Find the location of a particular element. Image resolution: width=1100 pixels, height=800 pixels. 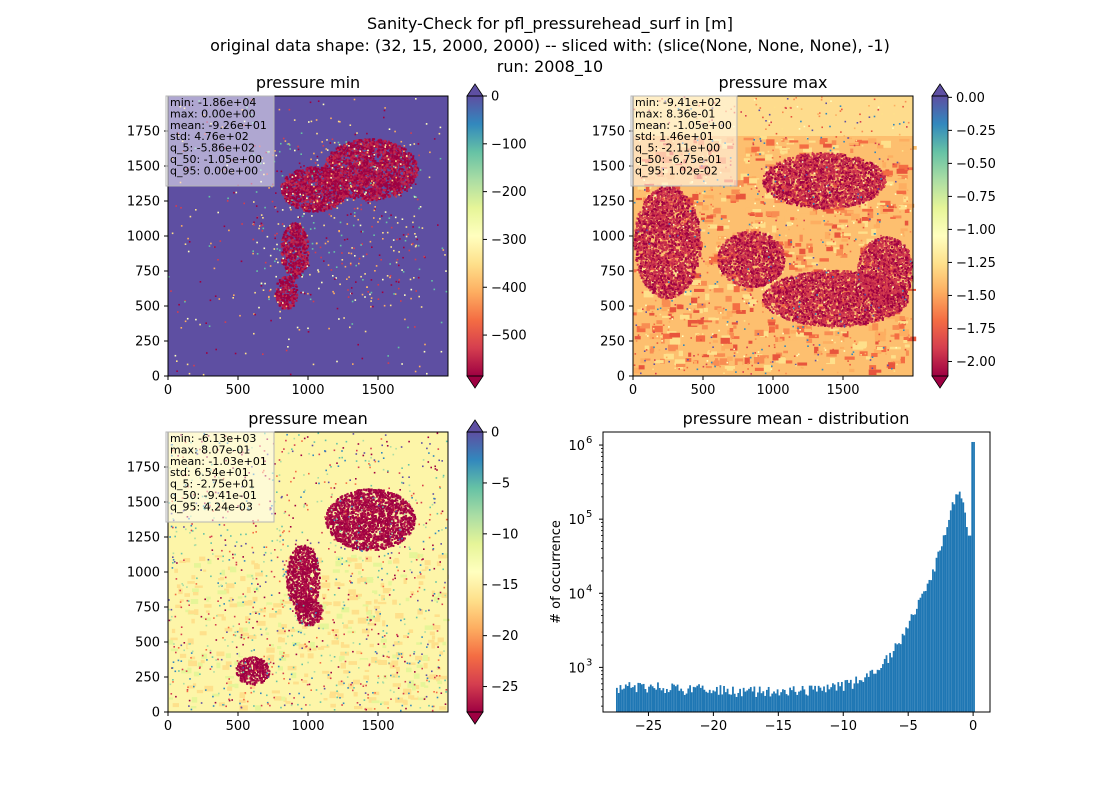

colorbar: 0−100−200−300−400−500 is located at coordinates (497, 236).